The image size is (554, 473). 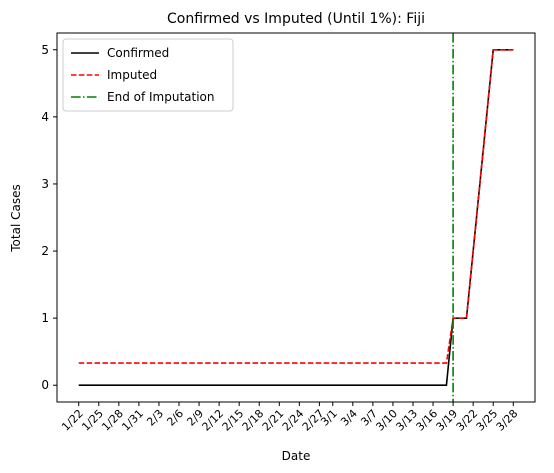 What do you see at coordinates (161, 97) in the screenshot?
I see `legend-label: End of Imputation` at bounding box center [161, 97].